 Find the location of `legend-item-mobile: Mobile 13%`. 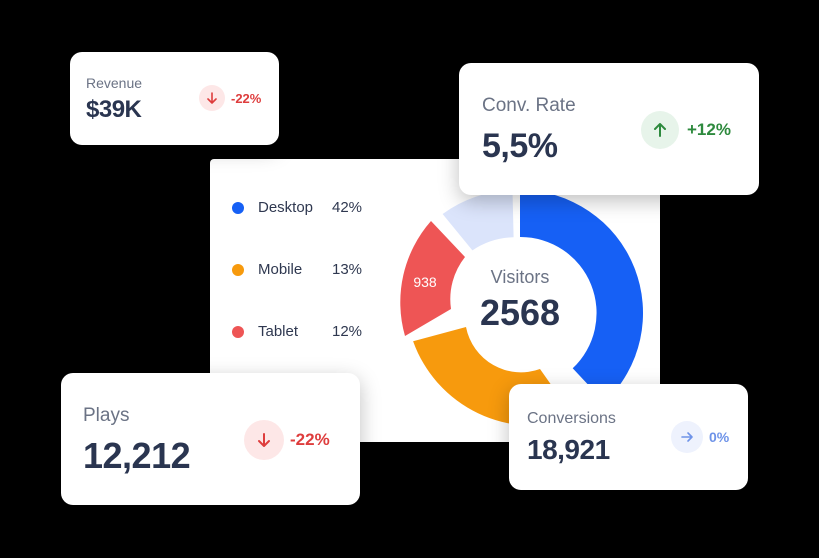

legend-item-mobile: Mobile 13% is located at coordinates (297, 269).